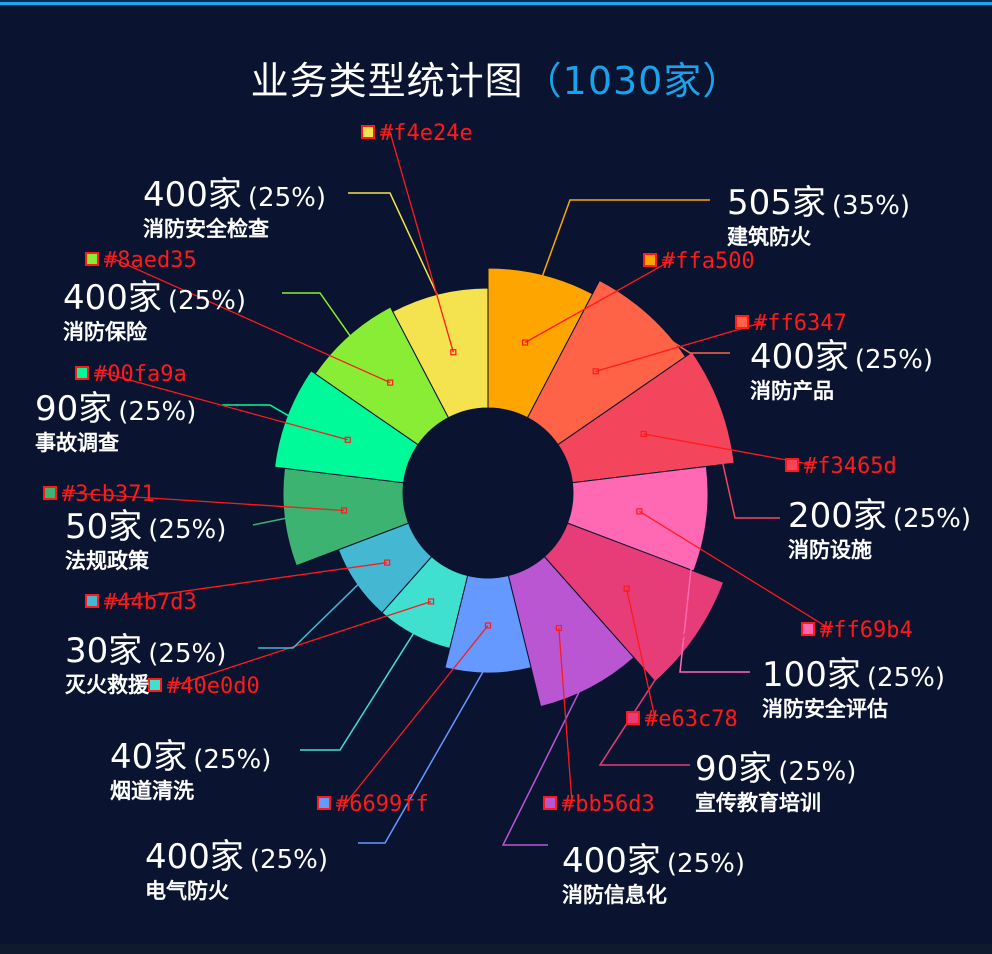 The height and width of the screenshot is (954, 992). Describe the element at coordinates (387, 81) in the screenshot. I see `chart-title-main: 业务类型统计图` at that location.